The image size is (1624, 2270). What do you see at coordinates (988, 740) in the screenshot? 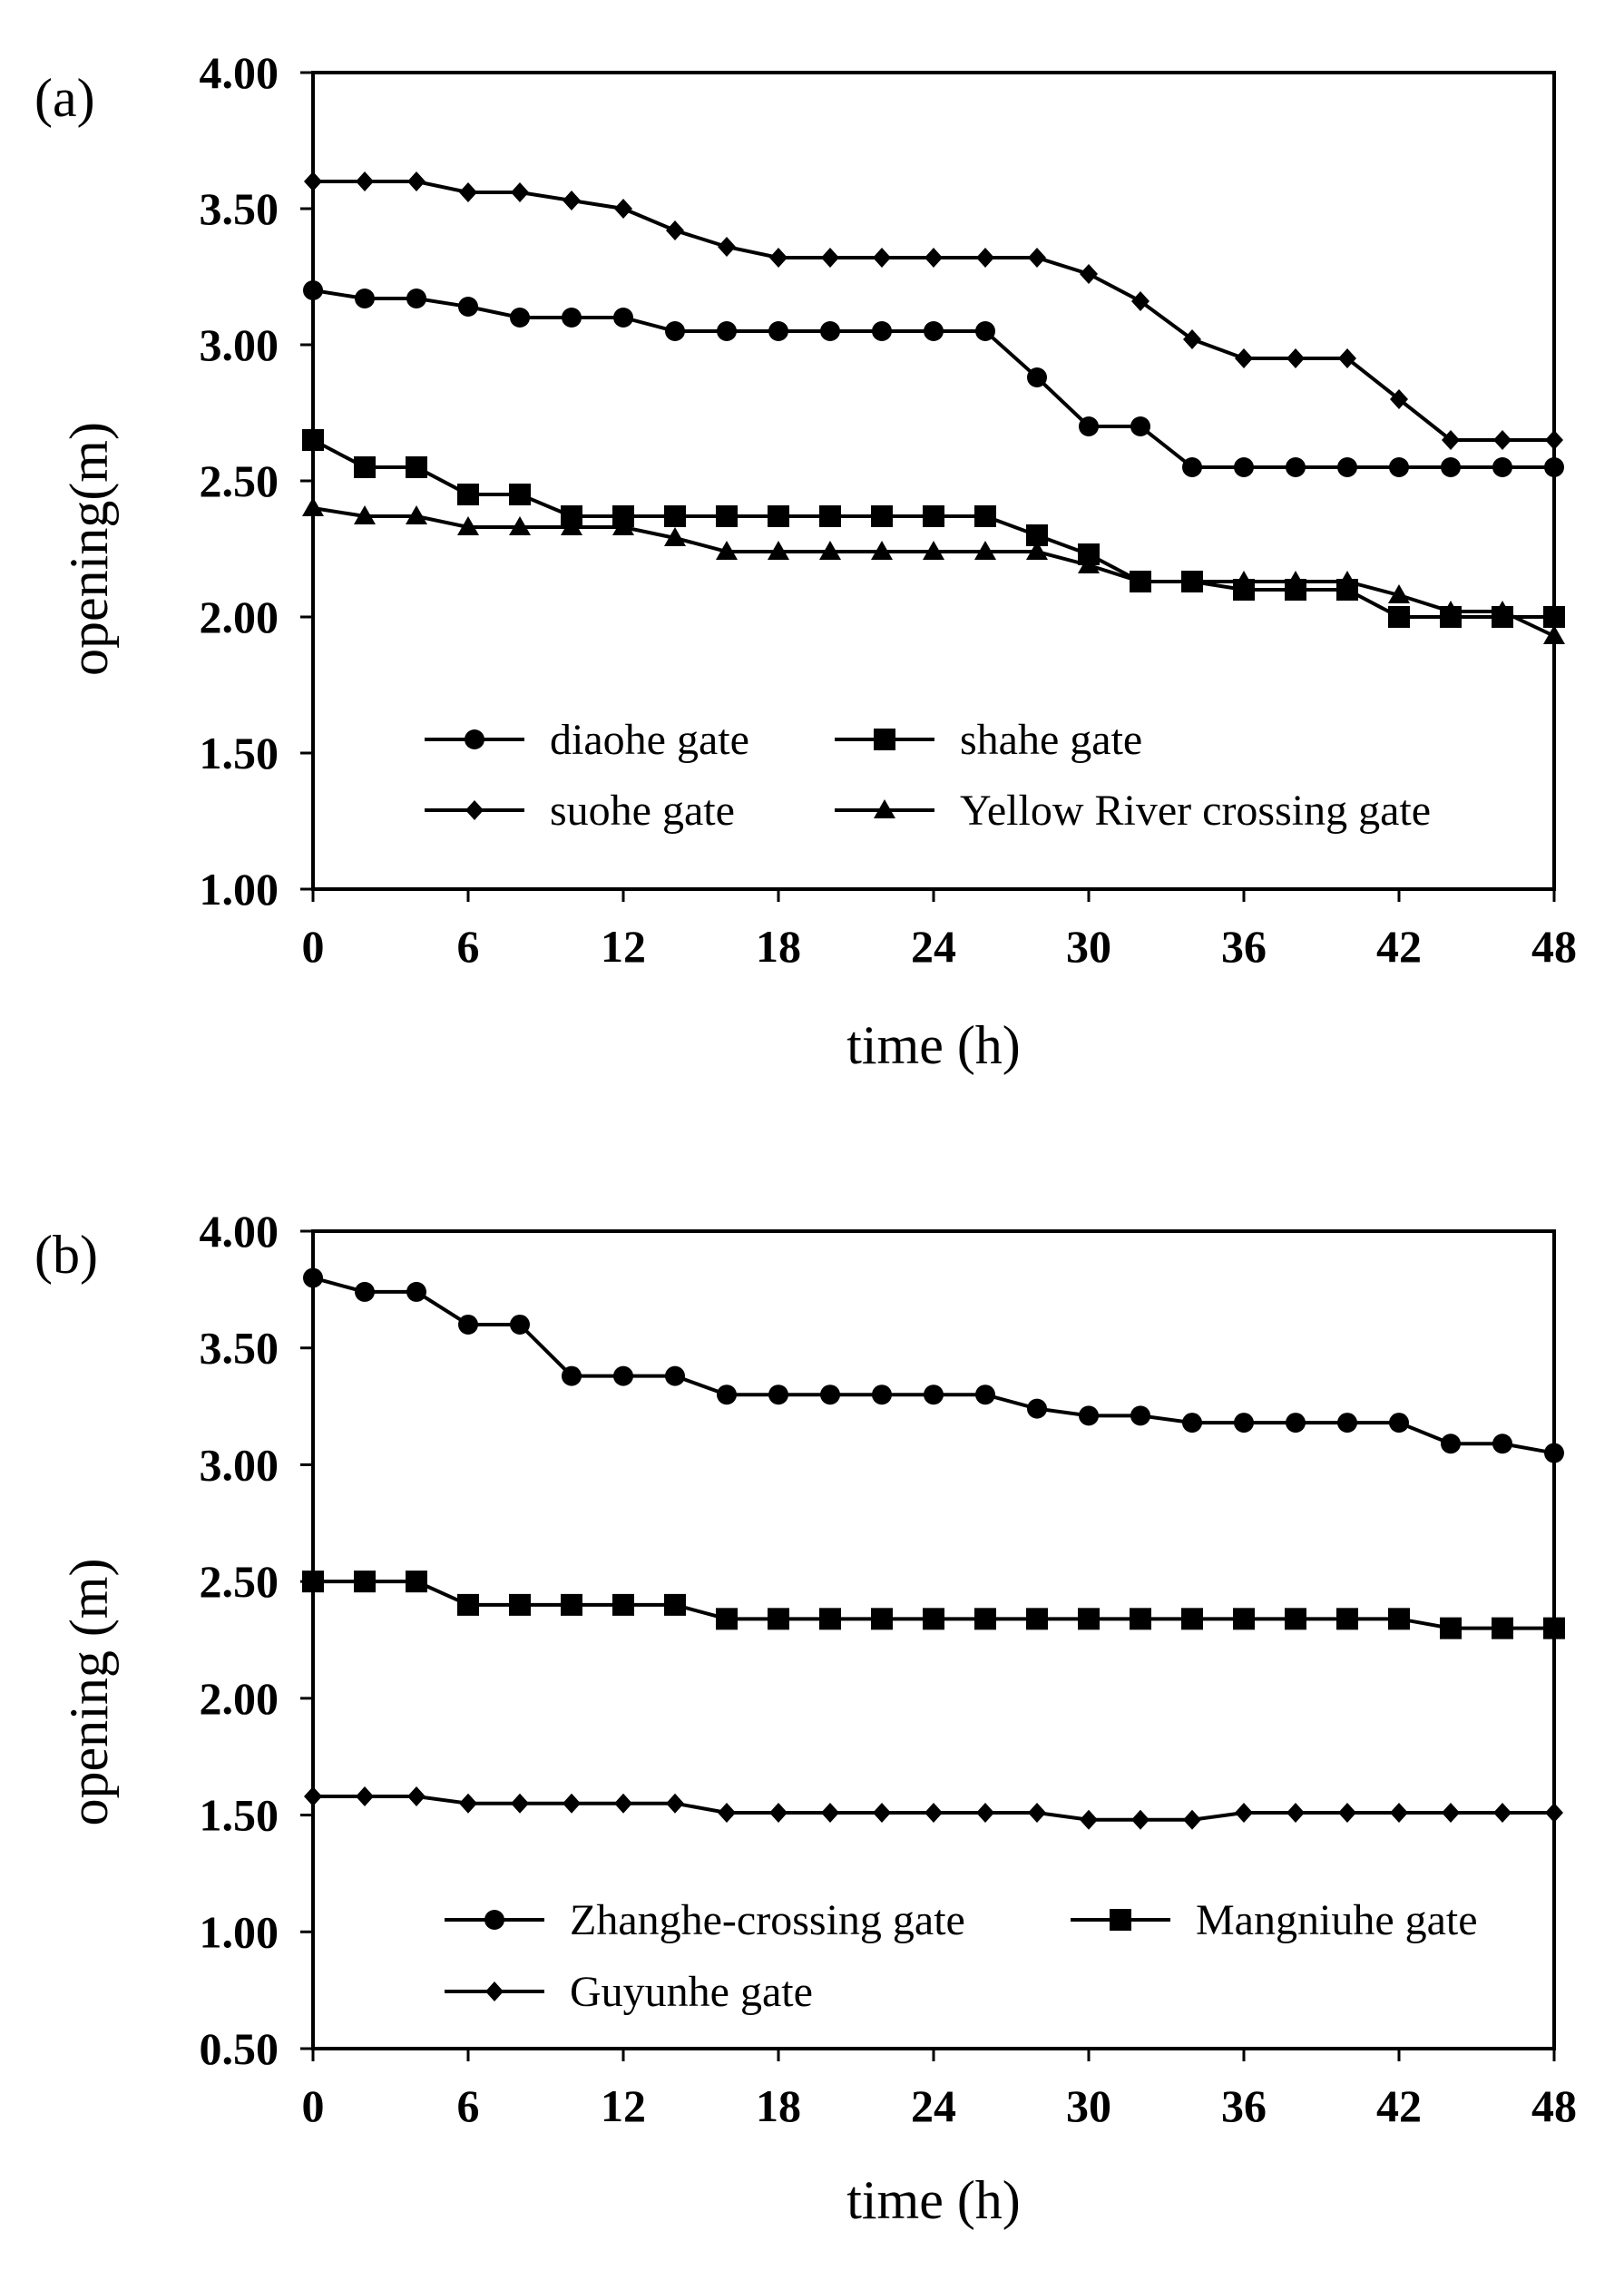
I see `legend-item: shahe gate` at bounding box center [988, 740].